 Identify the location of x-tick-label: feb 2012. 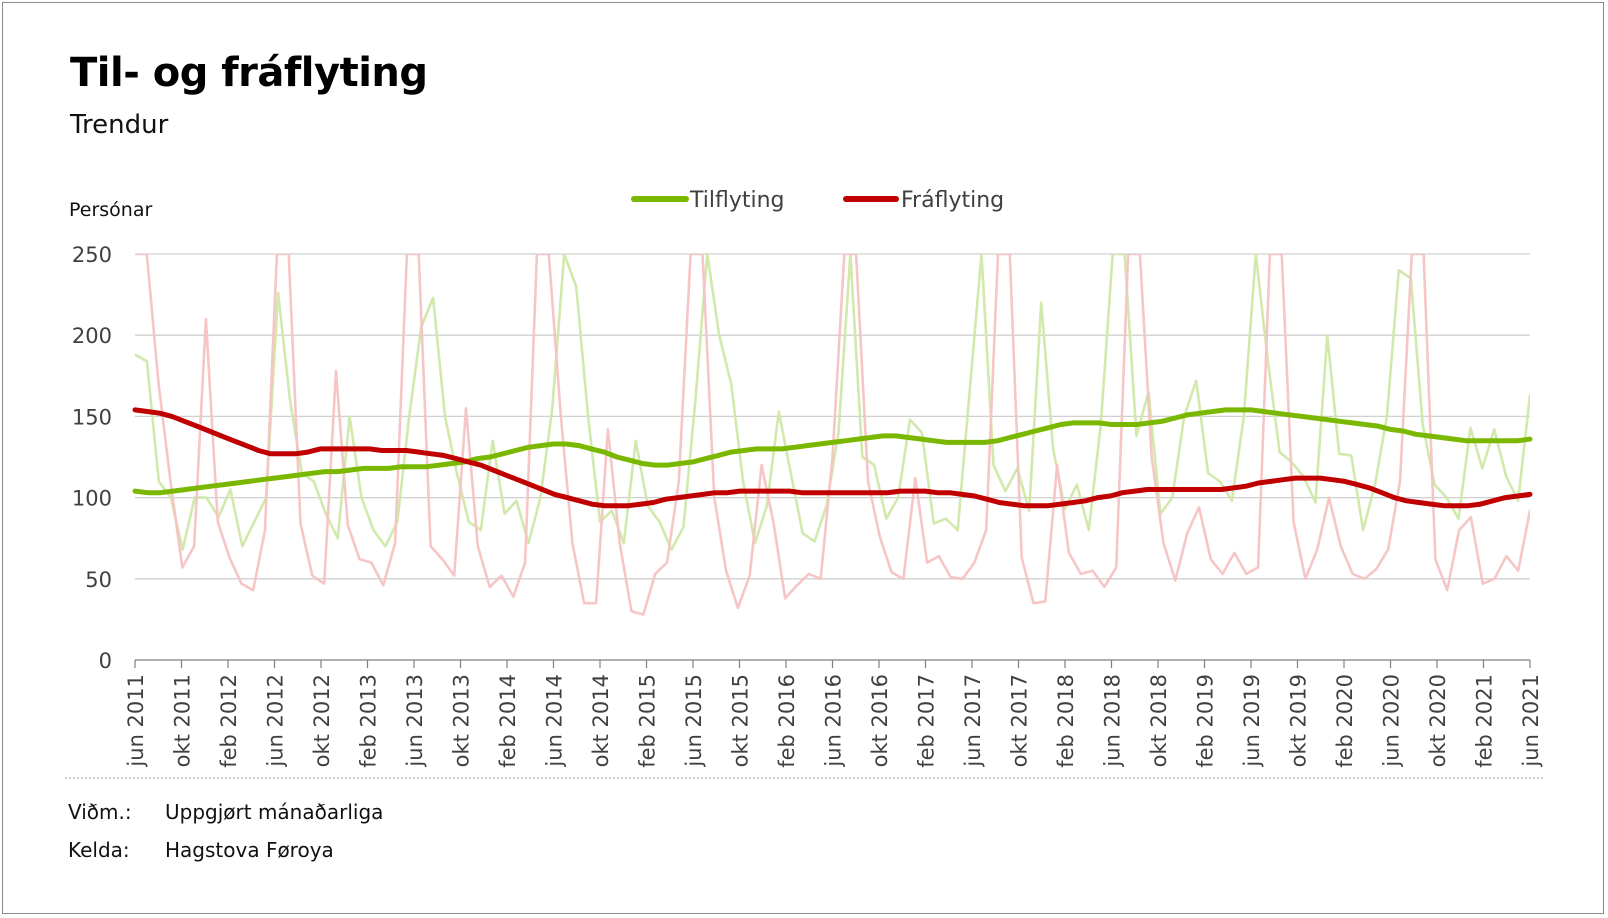
(229, 721).